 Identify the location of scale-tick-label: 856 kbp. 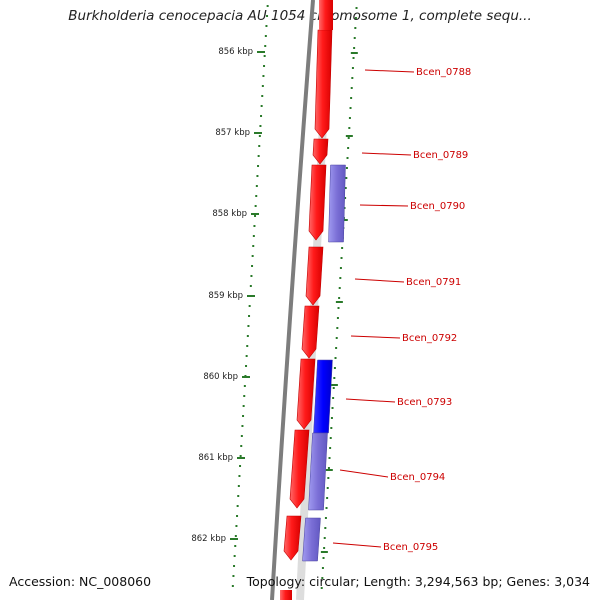
(235, 52).